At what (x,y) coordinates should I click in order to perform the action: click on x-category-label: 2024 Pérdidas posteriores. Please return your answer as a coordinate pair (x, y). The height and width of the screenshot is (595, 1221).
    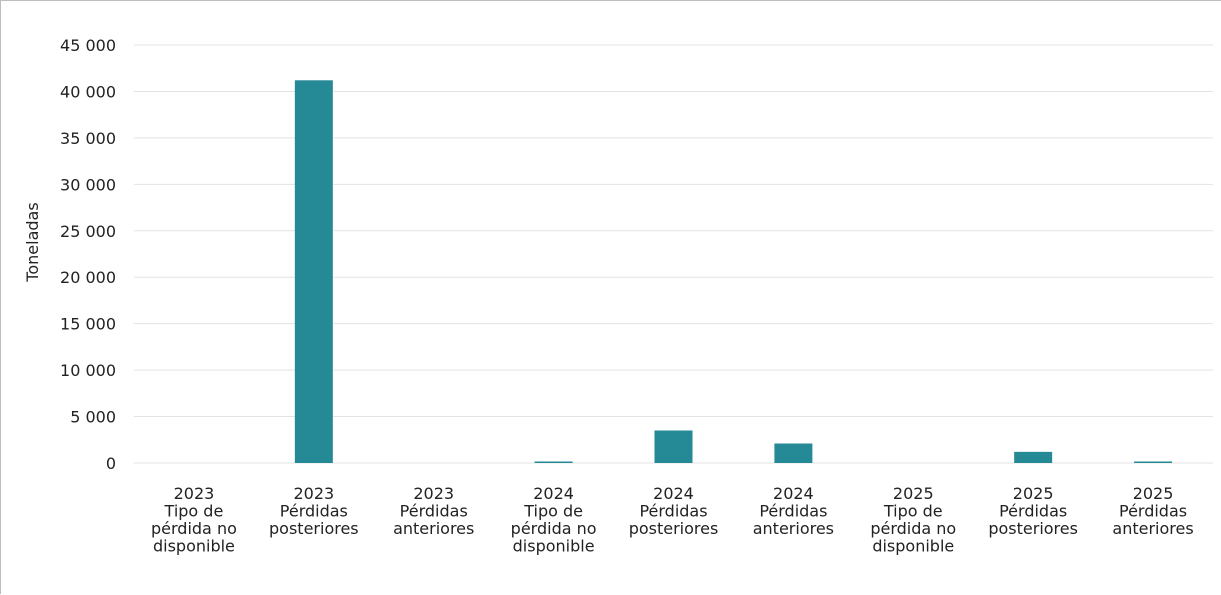
    Looking at the image, I should click on (674, 511).